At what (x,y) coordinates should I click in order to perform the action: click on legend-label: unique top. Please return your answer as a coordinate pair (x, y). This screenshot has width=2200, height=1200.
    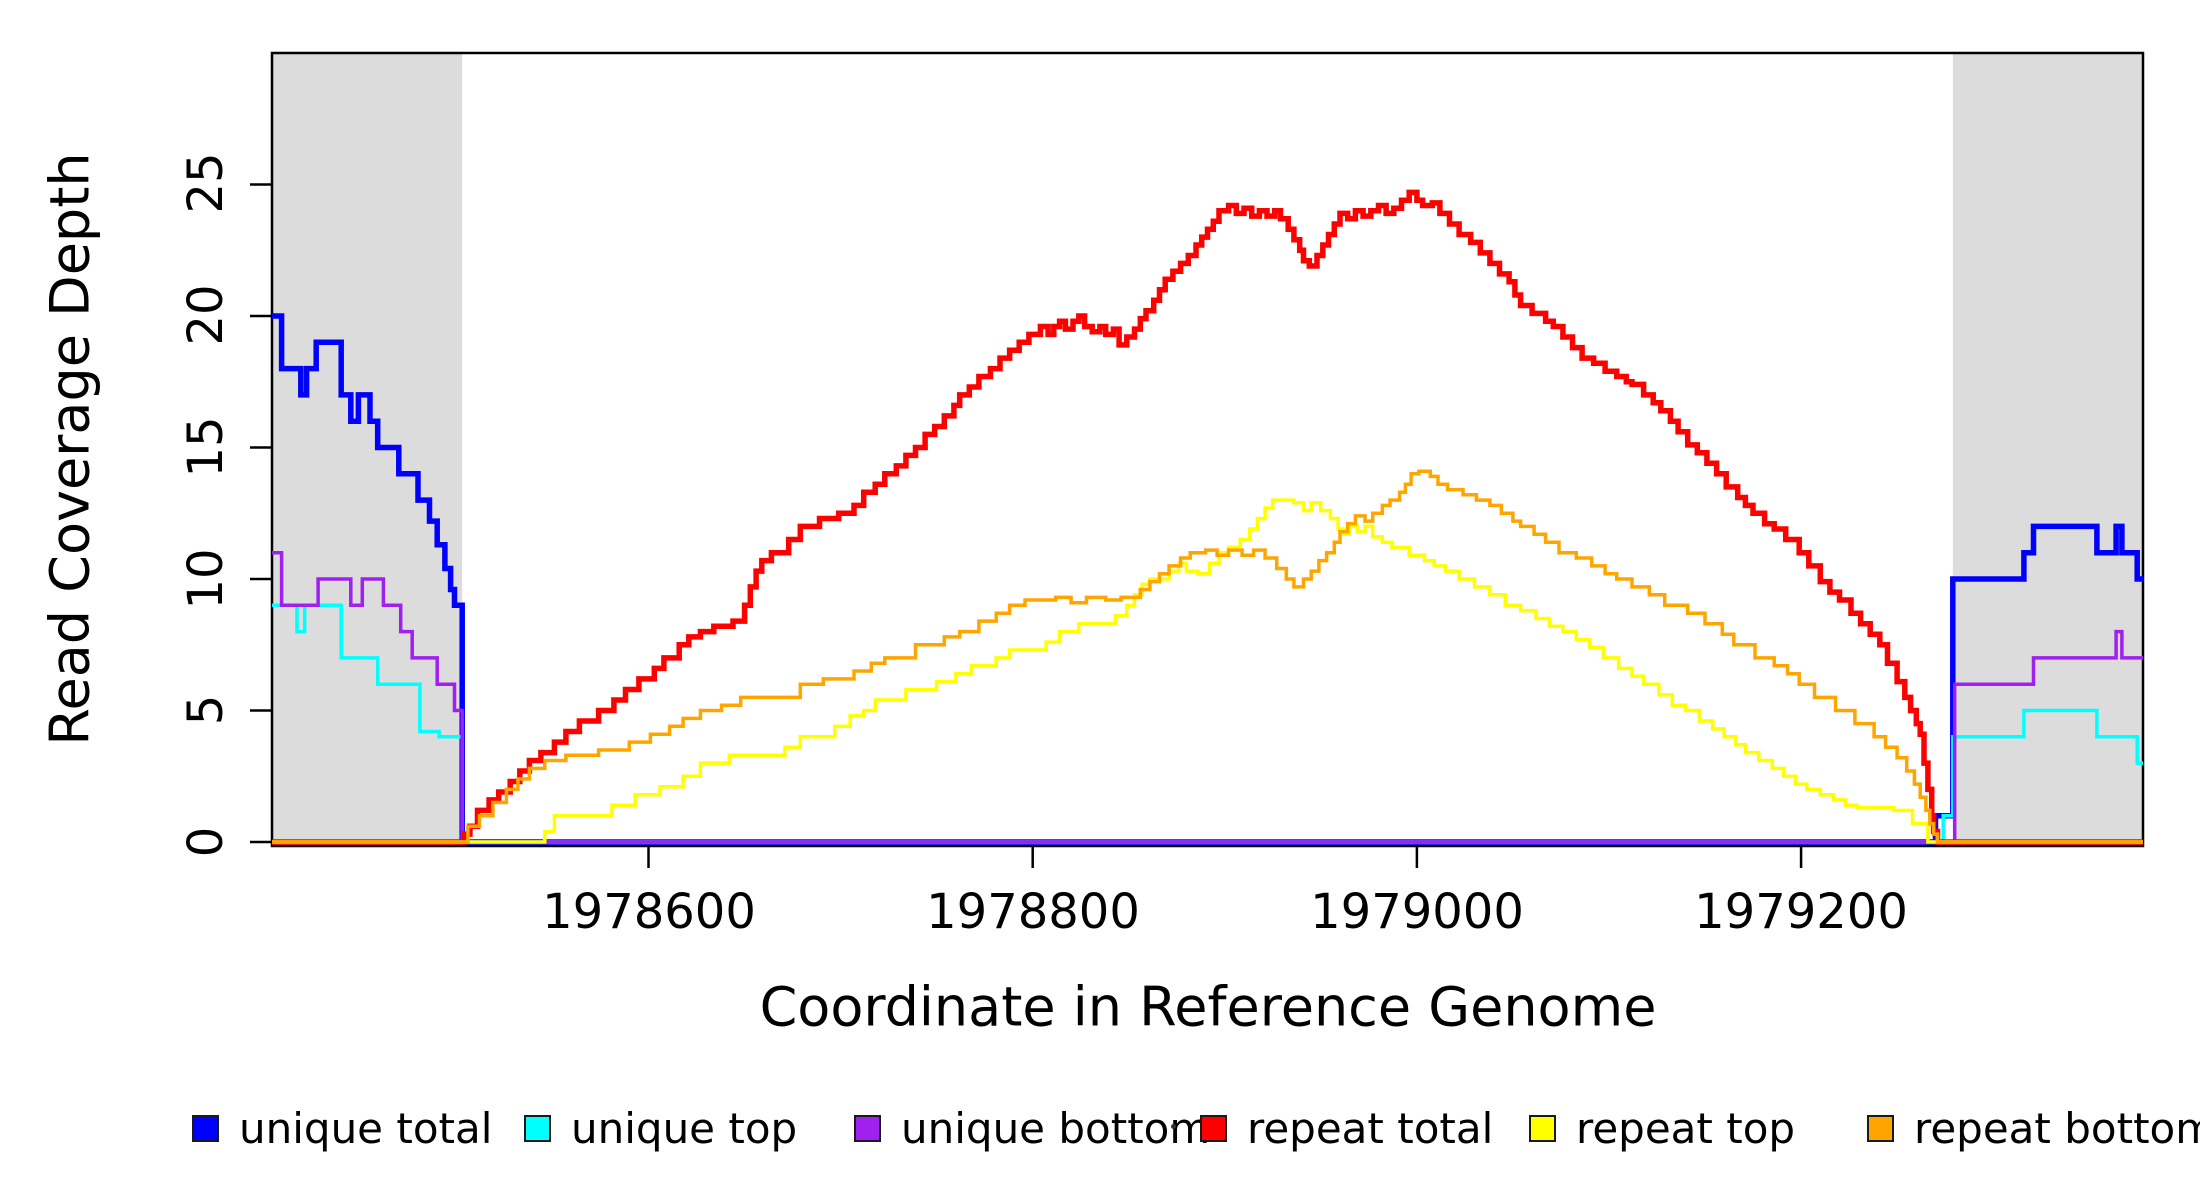
    Looking at the image, I should click on (684, 1128).